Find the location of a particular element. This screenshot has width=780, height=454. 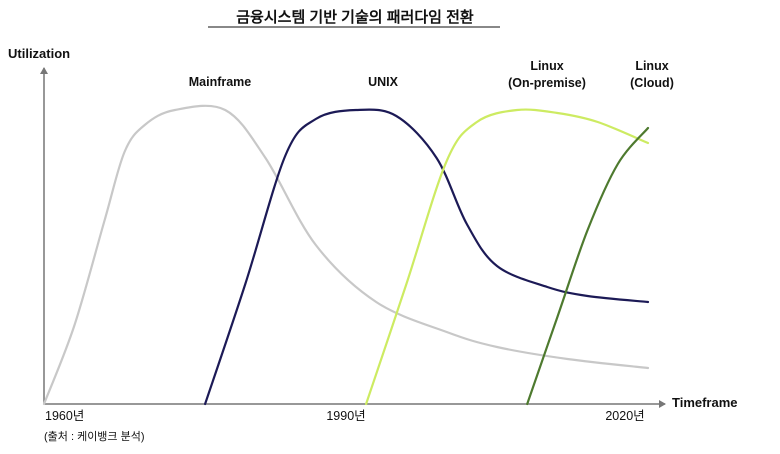

x-tick-layer: 1960년 1990년 2020년 is located at coordinates (345, 416).